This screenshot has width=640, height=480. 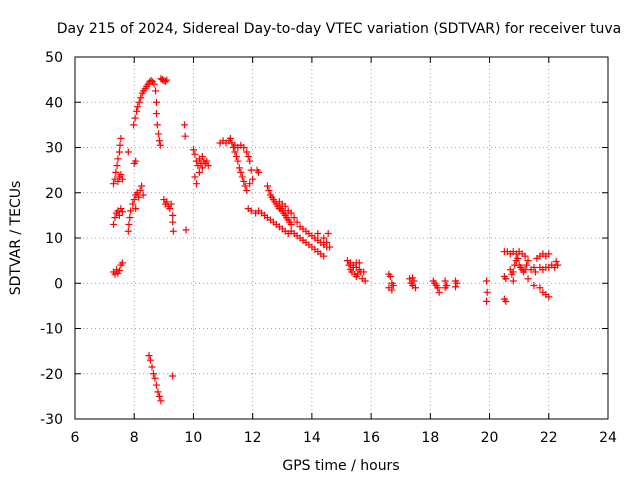 I want to click on x-tick-label: 10, so click(x=194, y=438).